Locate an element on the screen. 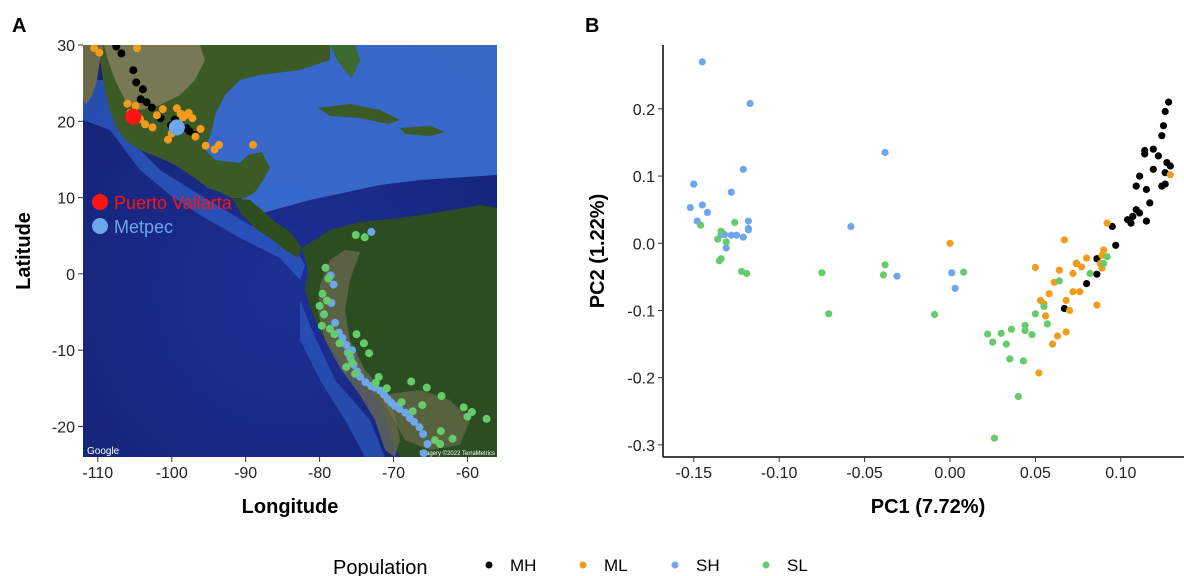 The width and height of the screenshot is (1184, 576). pca-x-tick-label: 0.00 is located at coordinates (949, 473).